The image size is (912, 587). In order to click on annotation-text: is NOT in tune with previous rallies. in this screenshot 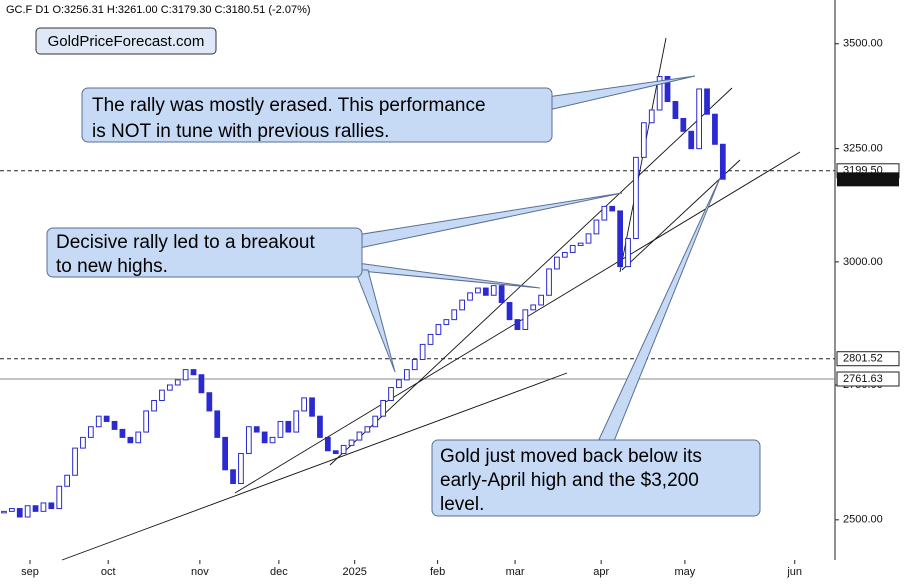, I will do `click(240, 131)`.